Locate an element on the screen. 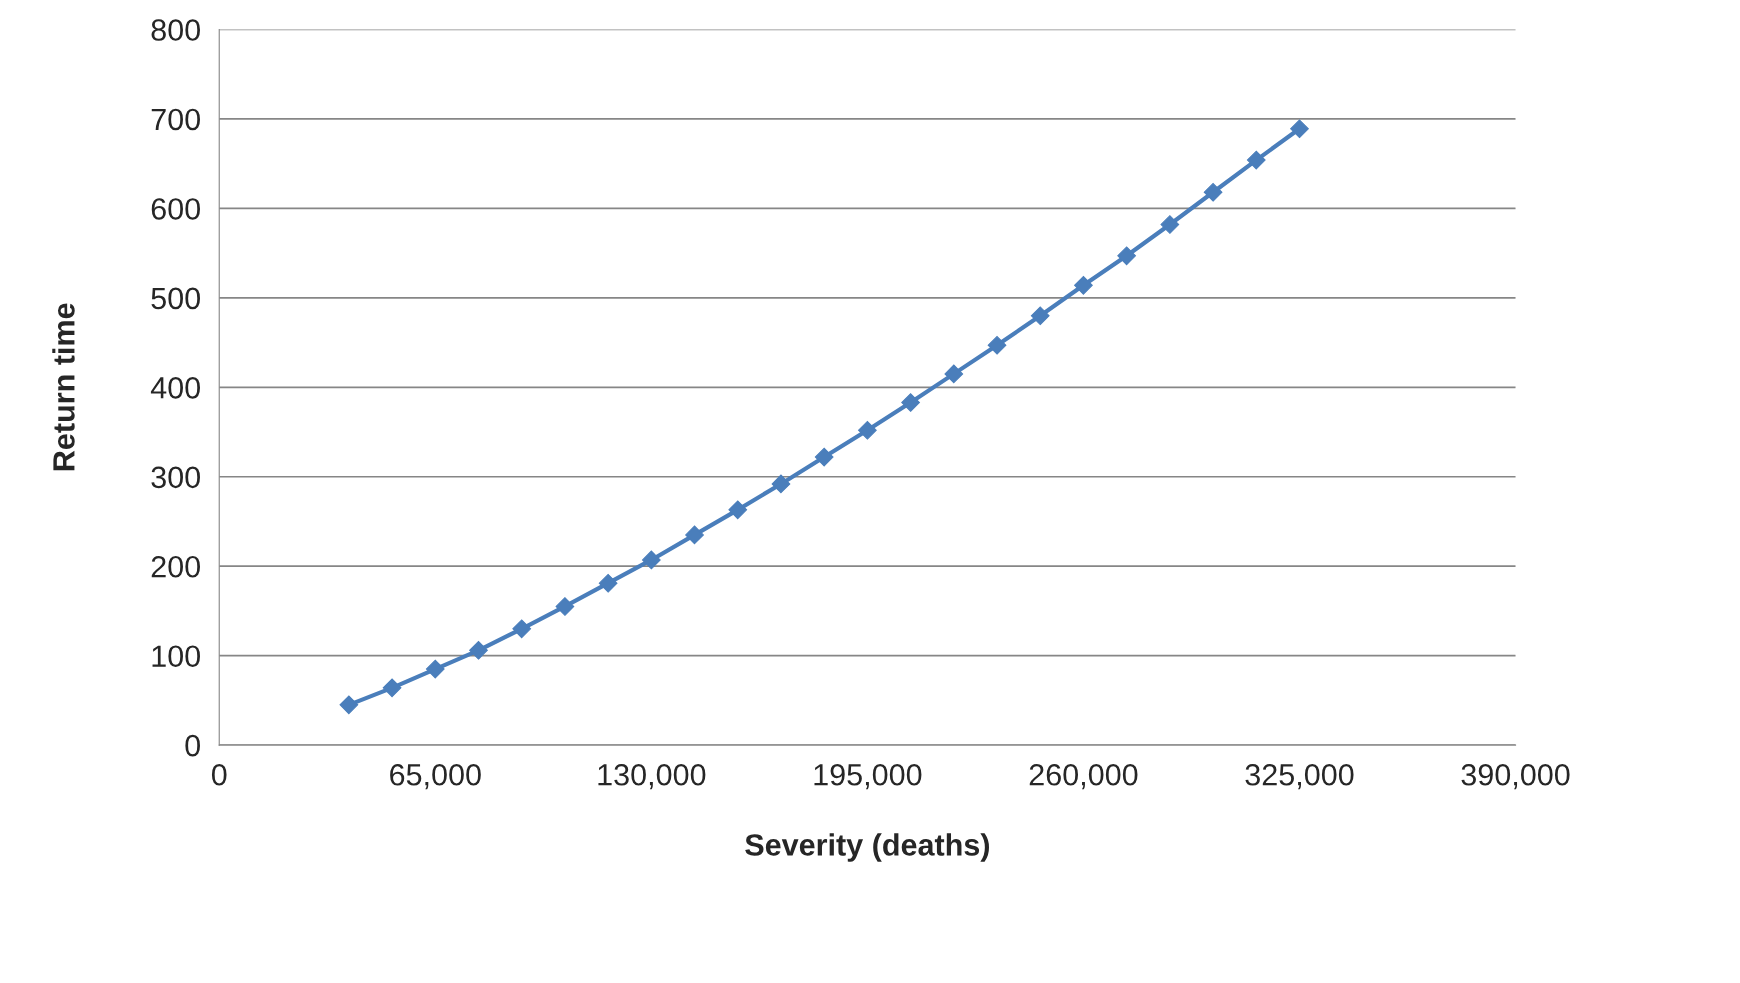 The height and width of the screenshot is (983, 1740). y-tick-label: 0 is located at coordinates (192, 745).